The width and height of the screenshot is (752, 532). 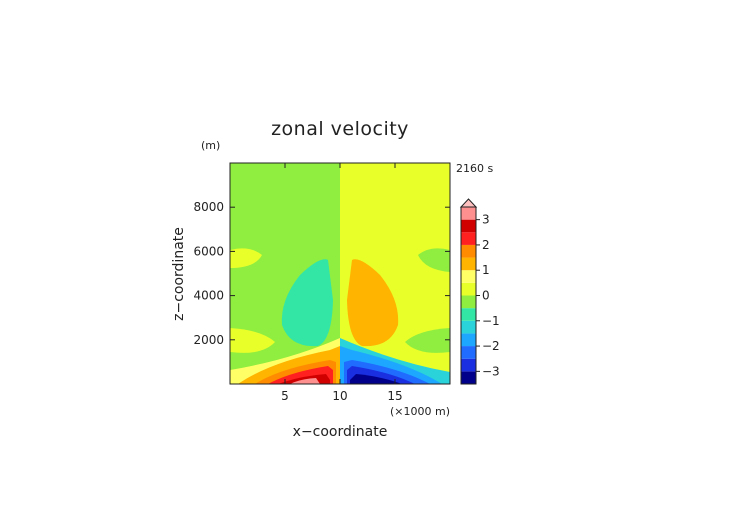 What do you see at coordinates (474, 168) in the screenshot?
I see `time-label: 2160 s` at bounding box center [474, 168].